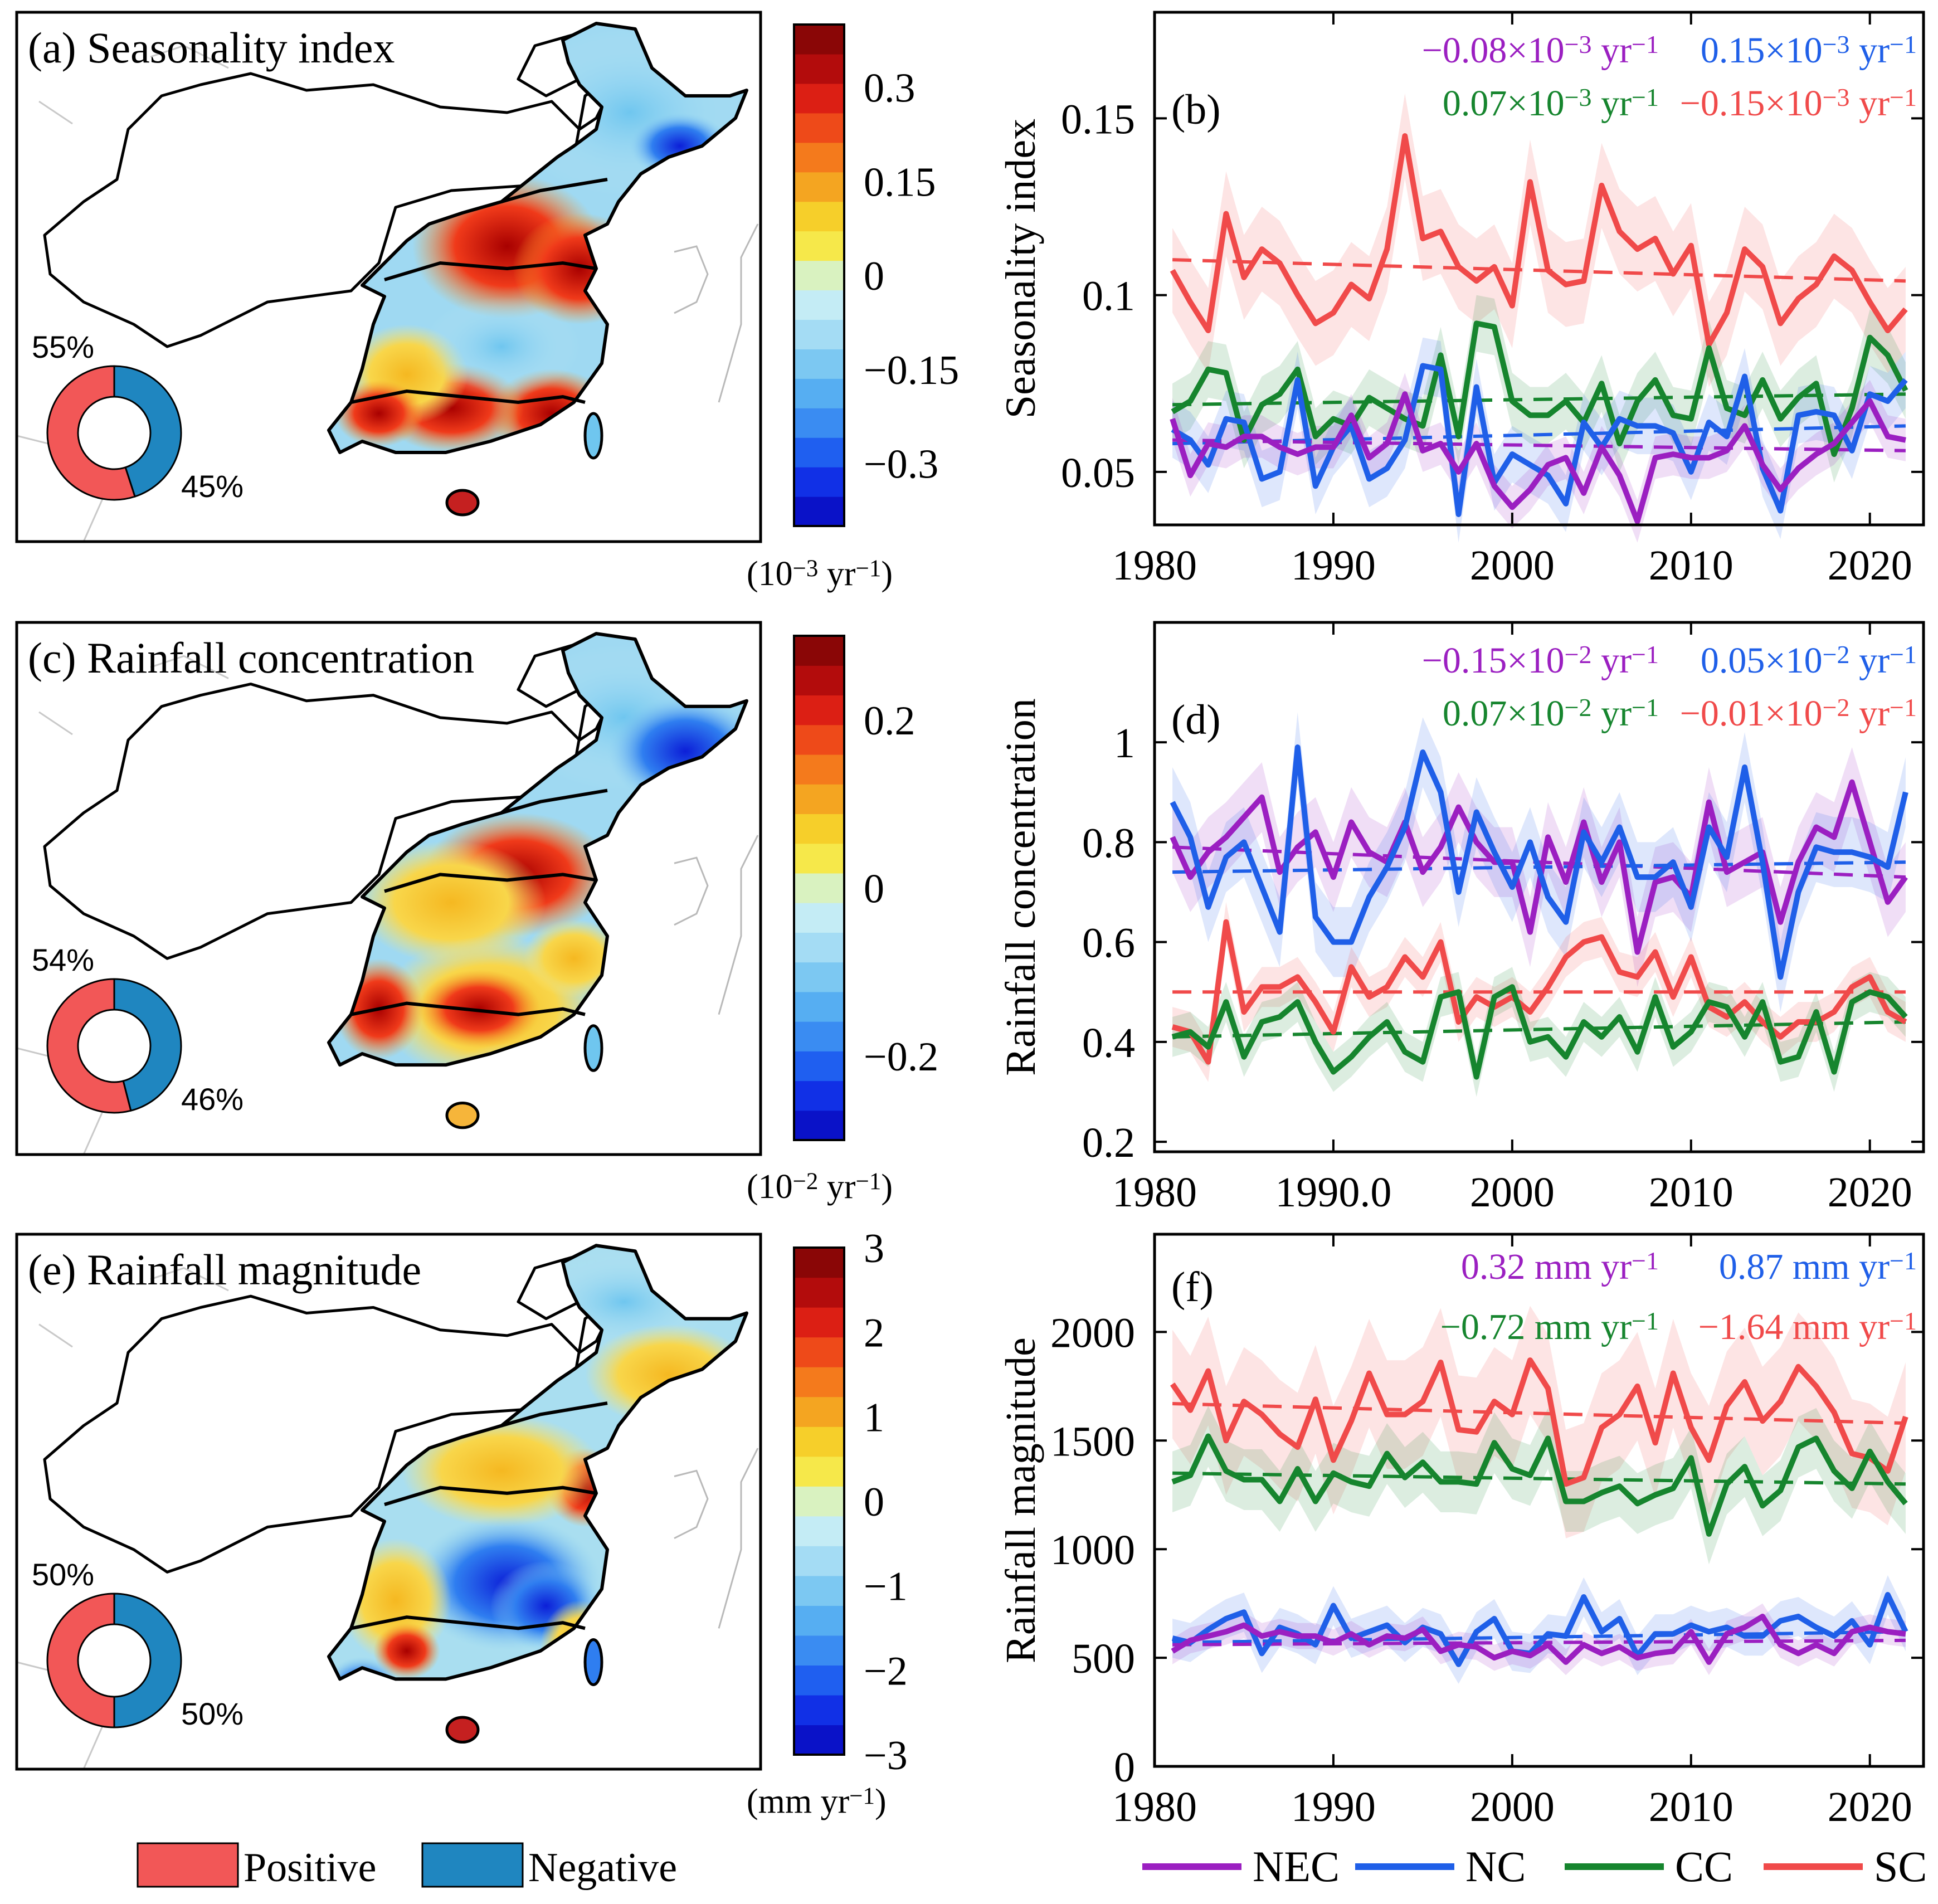 The width and height of the screenshot is (1938, 1904). I want to click on sign-legend: Positive Negative, so click(407, 1867).